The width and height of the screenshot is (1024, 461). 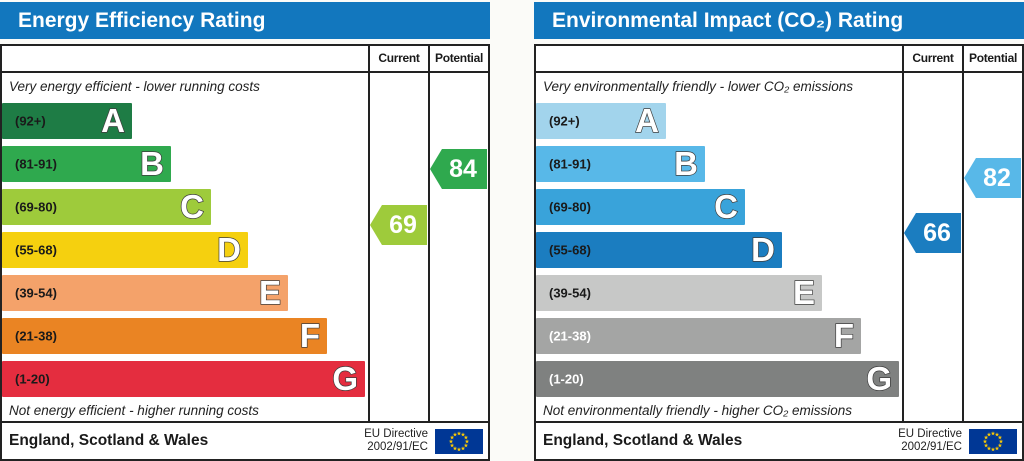 I want to click on panel-title: Environmental Impact (CO₂) Rating, so click(x=779, y=20).